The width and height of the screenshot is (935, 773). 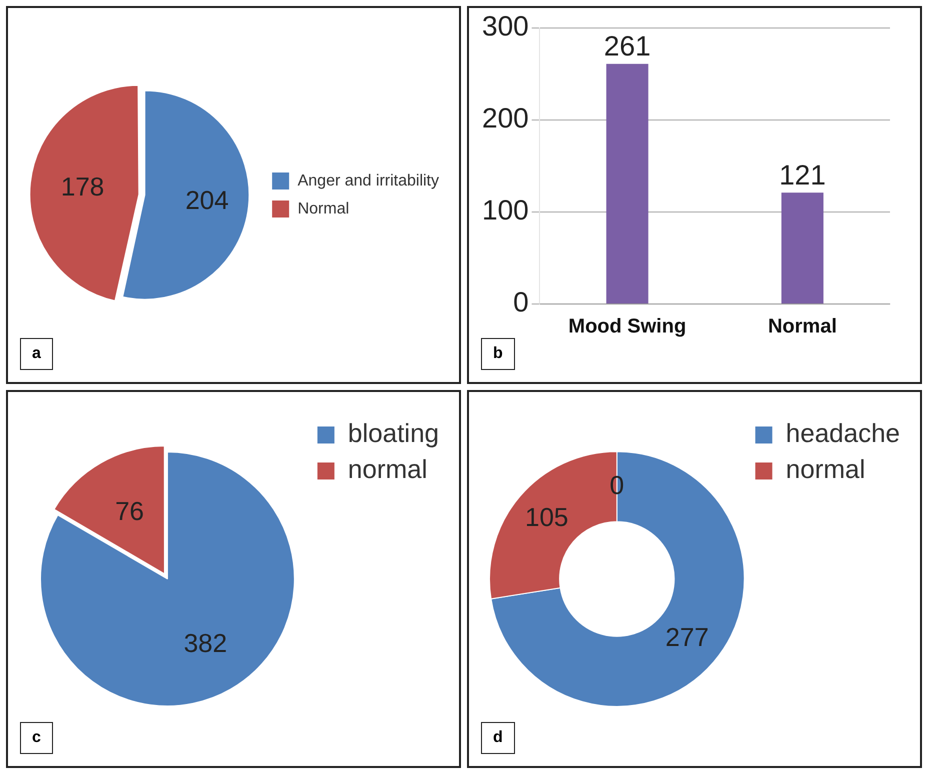 I want to click on legend-label: Anger and irritability, so click(x=369, y=181).